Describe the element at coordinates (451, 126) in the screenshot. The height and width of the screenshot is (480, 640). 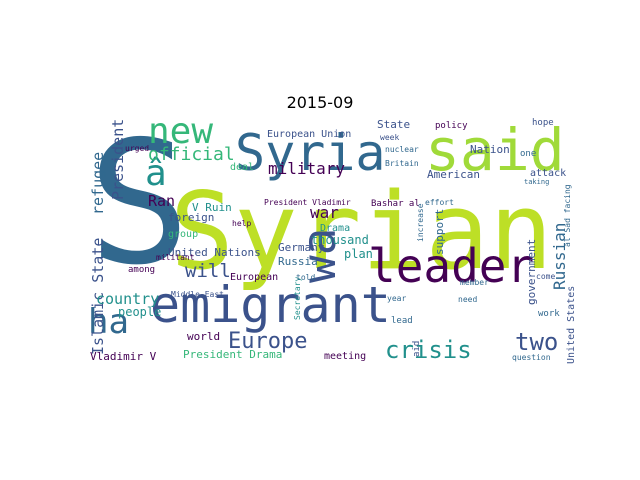
I see `cloud-word-policy: policy` at that location.